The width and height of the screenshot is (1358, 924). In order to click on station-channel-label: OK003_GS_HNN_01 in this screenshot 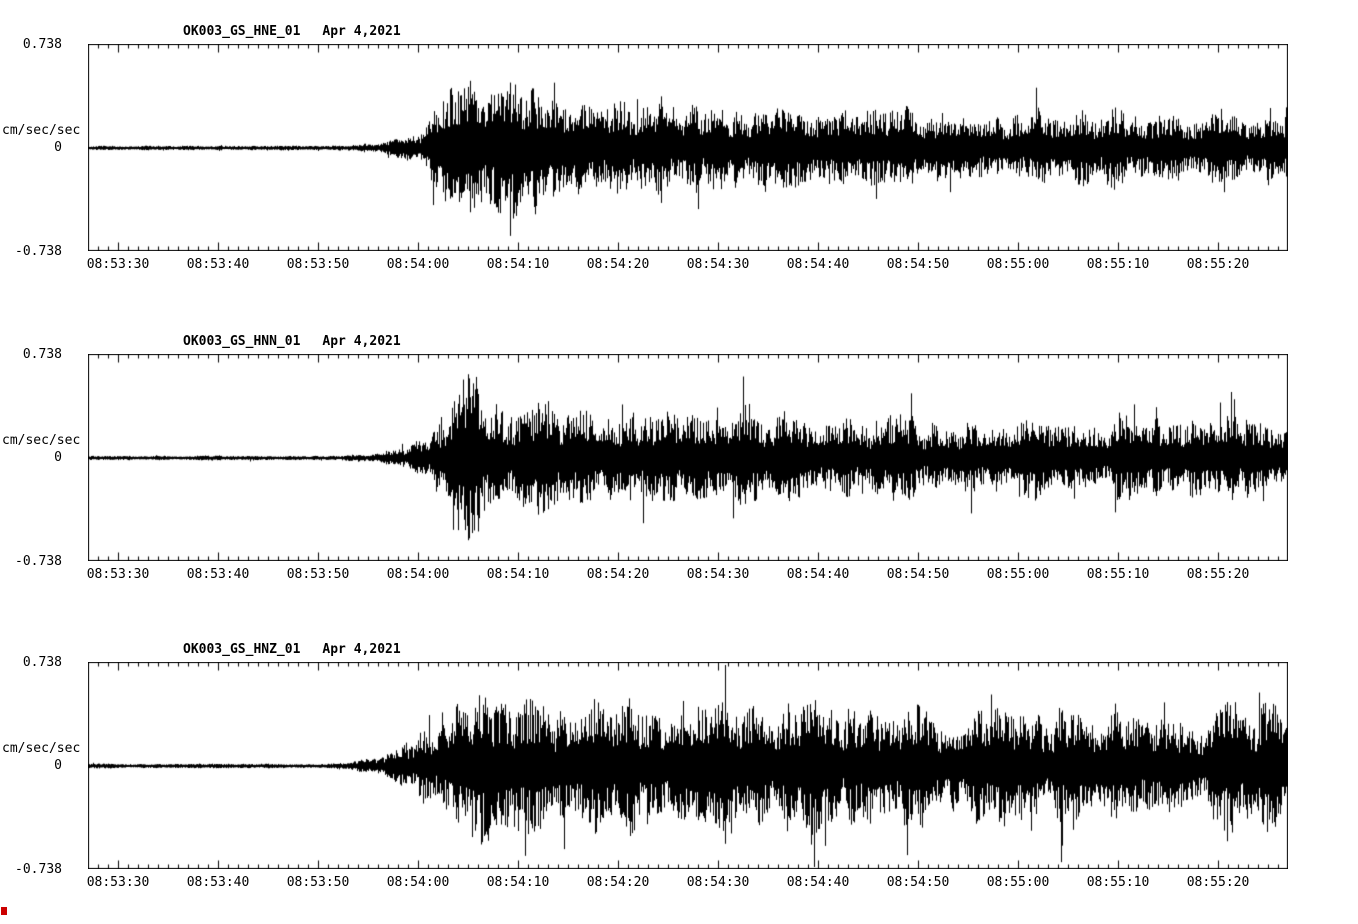, I will do `click(242, 341)`.